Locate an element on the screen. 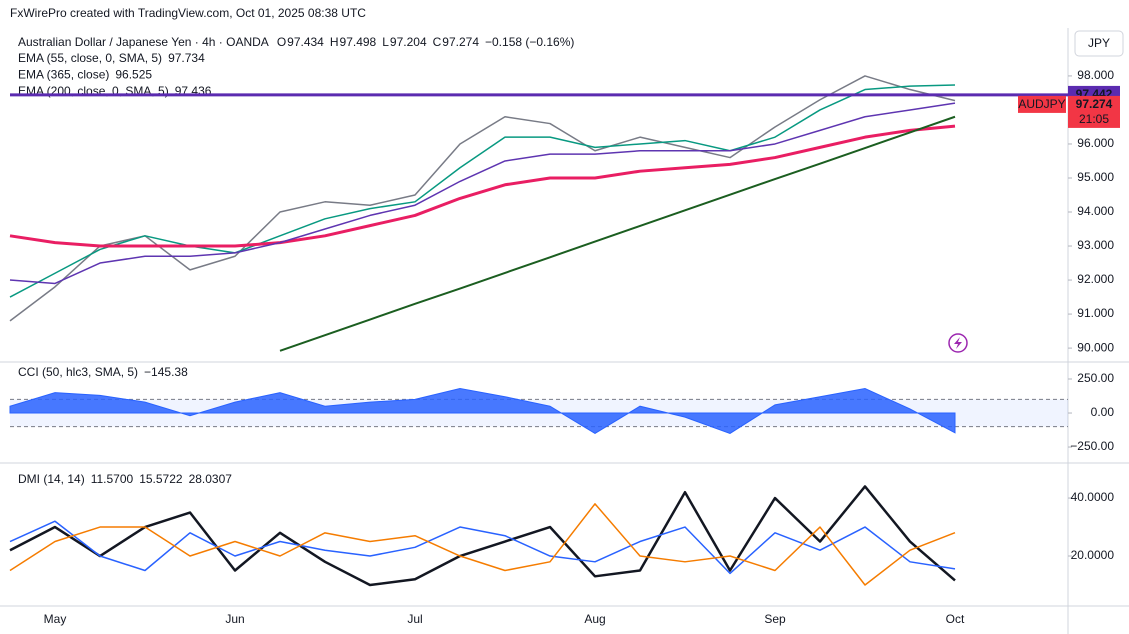  last-price-tag is located at coordinates (1094, 111).